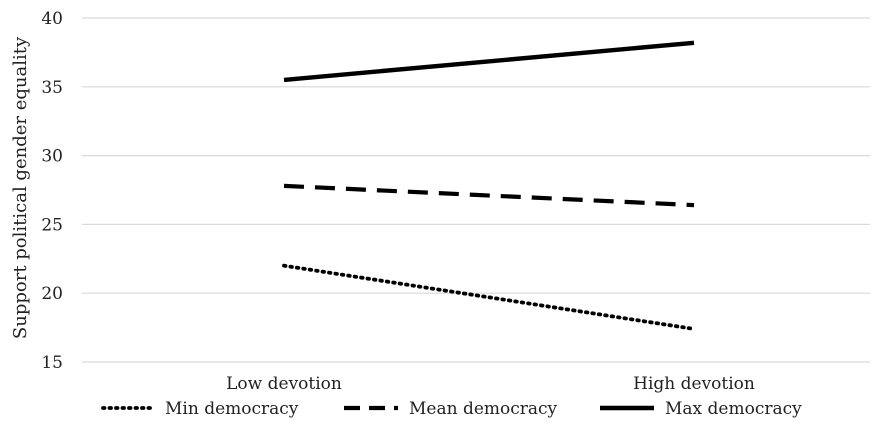  I want to click on legend-label: Mean democracy, so click(483, 409).